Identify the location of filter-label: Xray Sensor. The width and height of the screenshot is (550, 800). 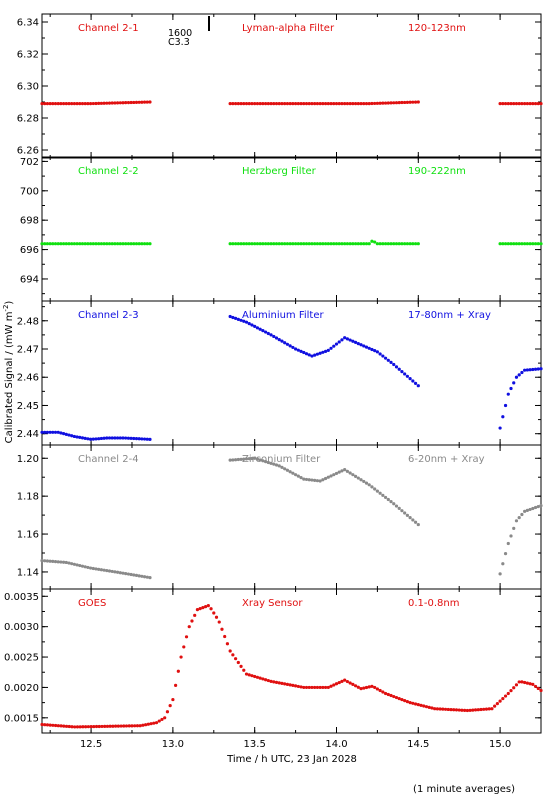
(272, 603).